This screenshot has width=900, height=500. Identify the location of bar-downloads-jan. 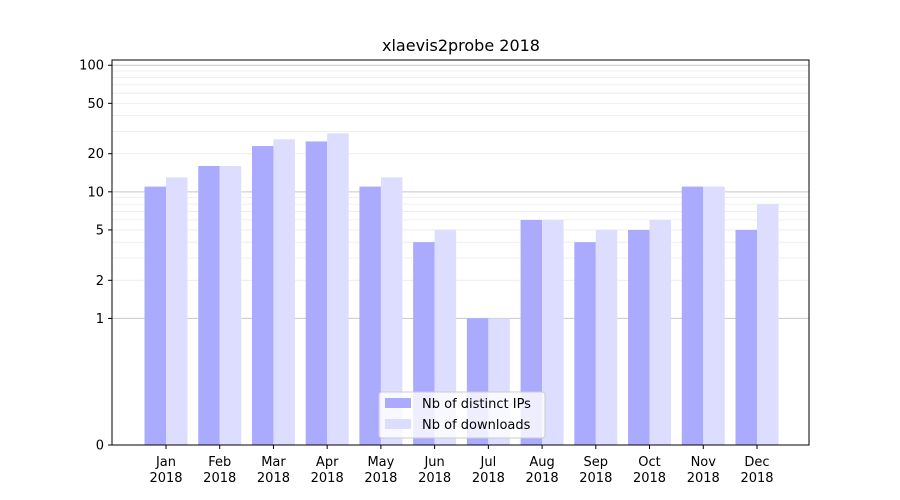
(177, 311).